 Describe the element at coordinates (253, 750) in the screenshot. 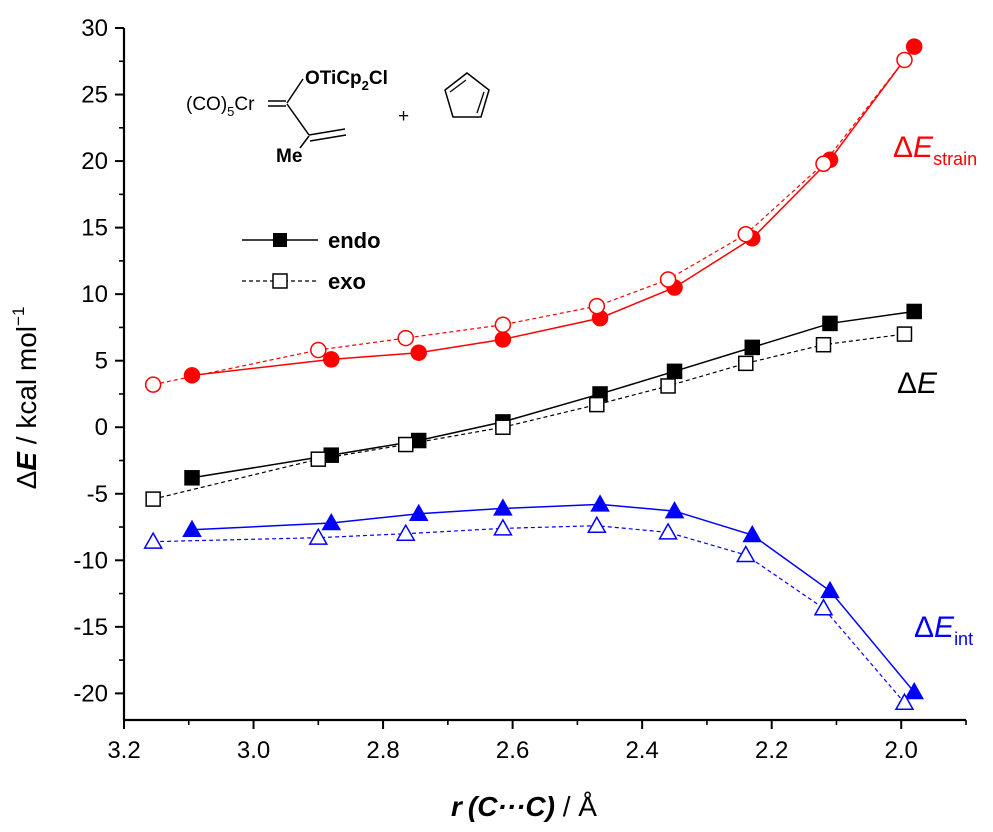

I see `x-tick-label: 3.0` at that location.